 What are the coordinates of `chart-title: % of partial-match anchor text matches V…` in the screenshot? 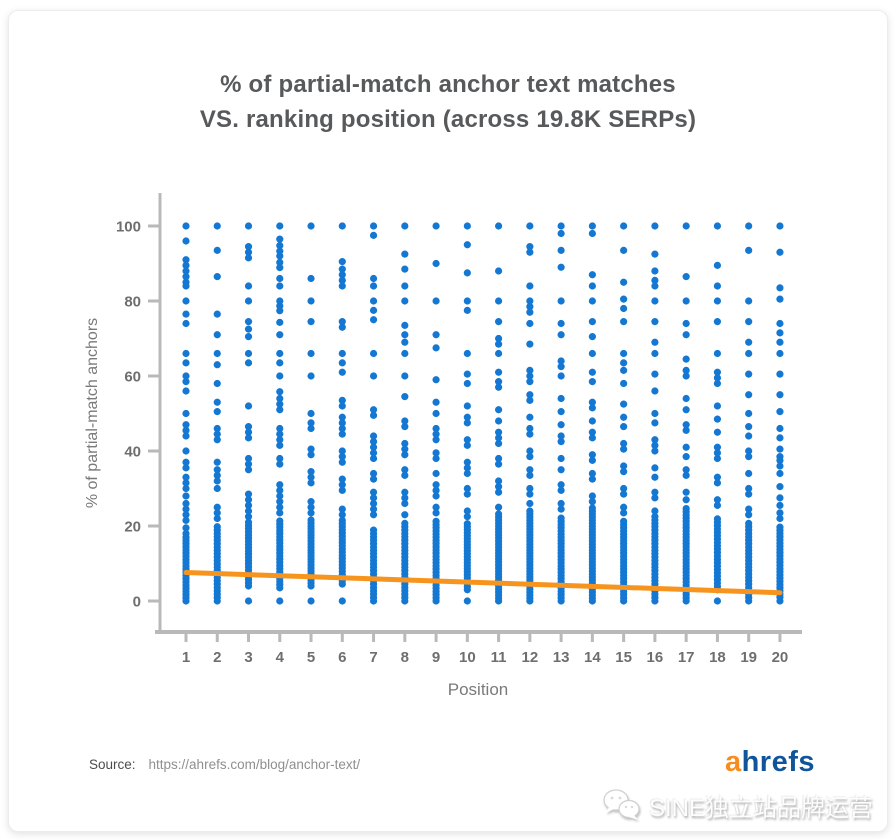 It's located at (448, 102).